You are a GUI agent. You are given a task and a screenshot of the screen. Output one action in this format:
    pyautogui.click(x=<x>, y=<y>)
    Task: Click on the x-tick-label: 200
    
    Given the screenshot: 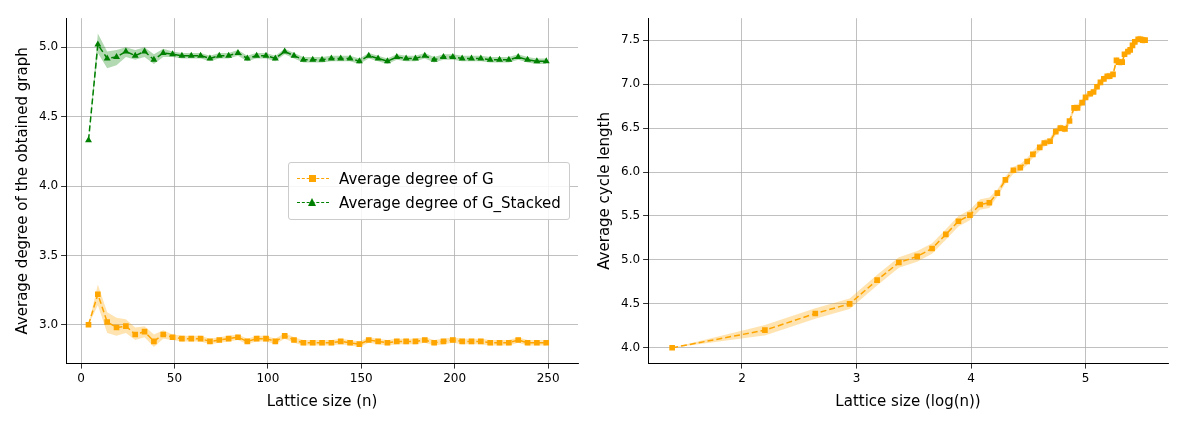 What is the action you would take?
    pyautogui.click(x=455, y=377)
    